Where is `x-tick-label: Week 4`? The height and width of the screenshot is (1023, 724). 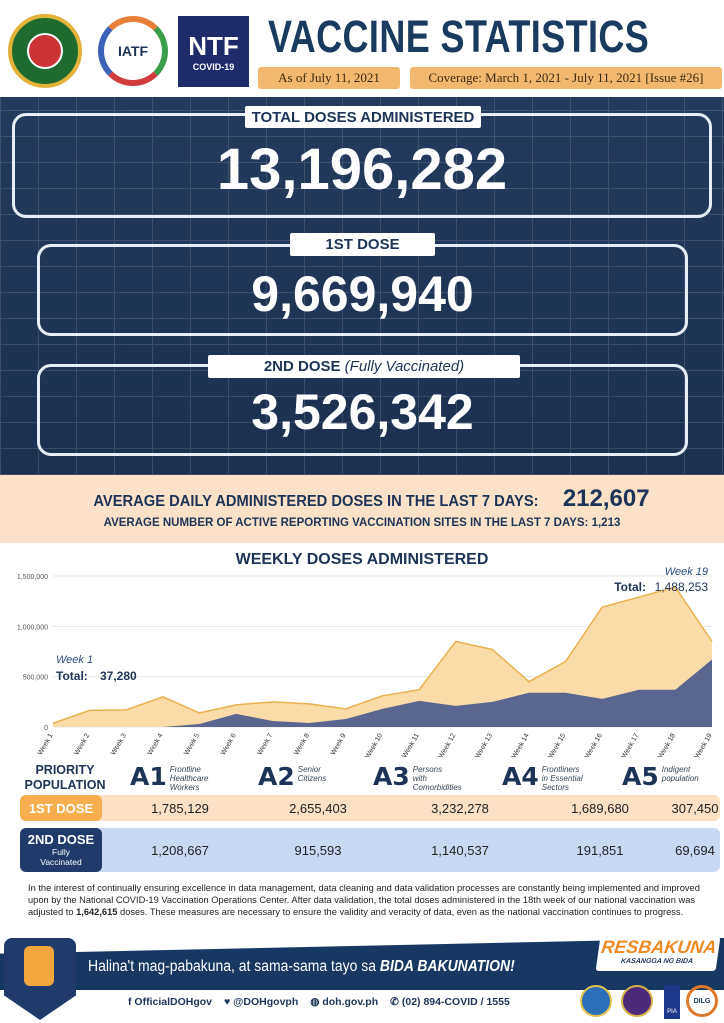 x-tick-label: Week 4 is located at coordinates (156, 744).